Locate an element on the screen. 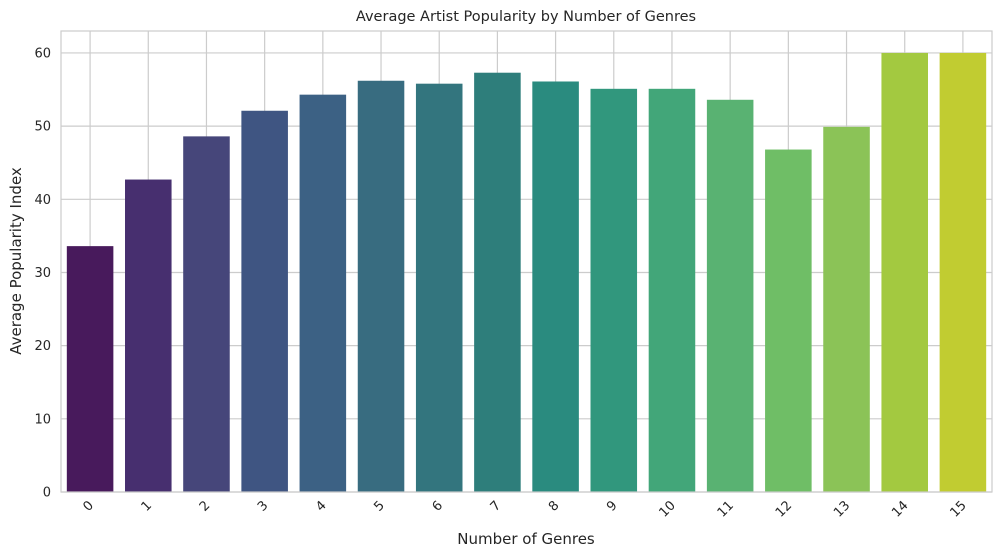  y-tick-label: 10 is located at coordinates (42, 419).